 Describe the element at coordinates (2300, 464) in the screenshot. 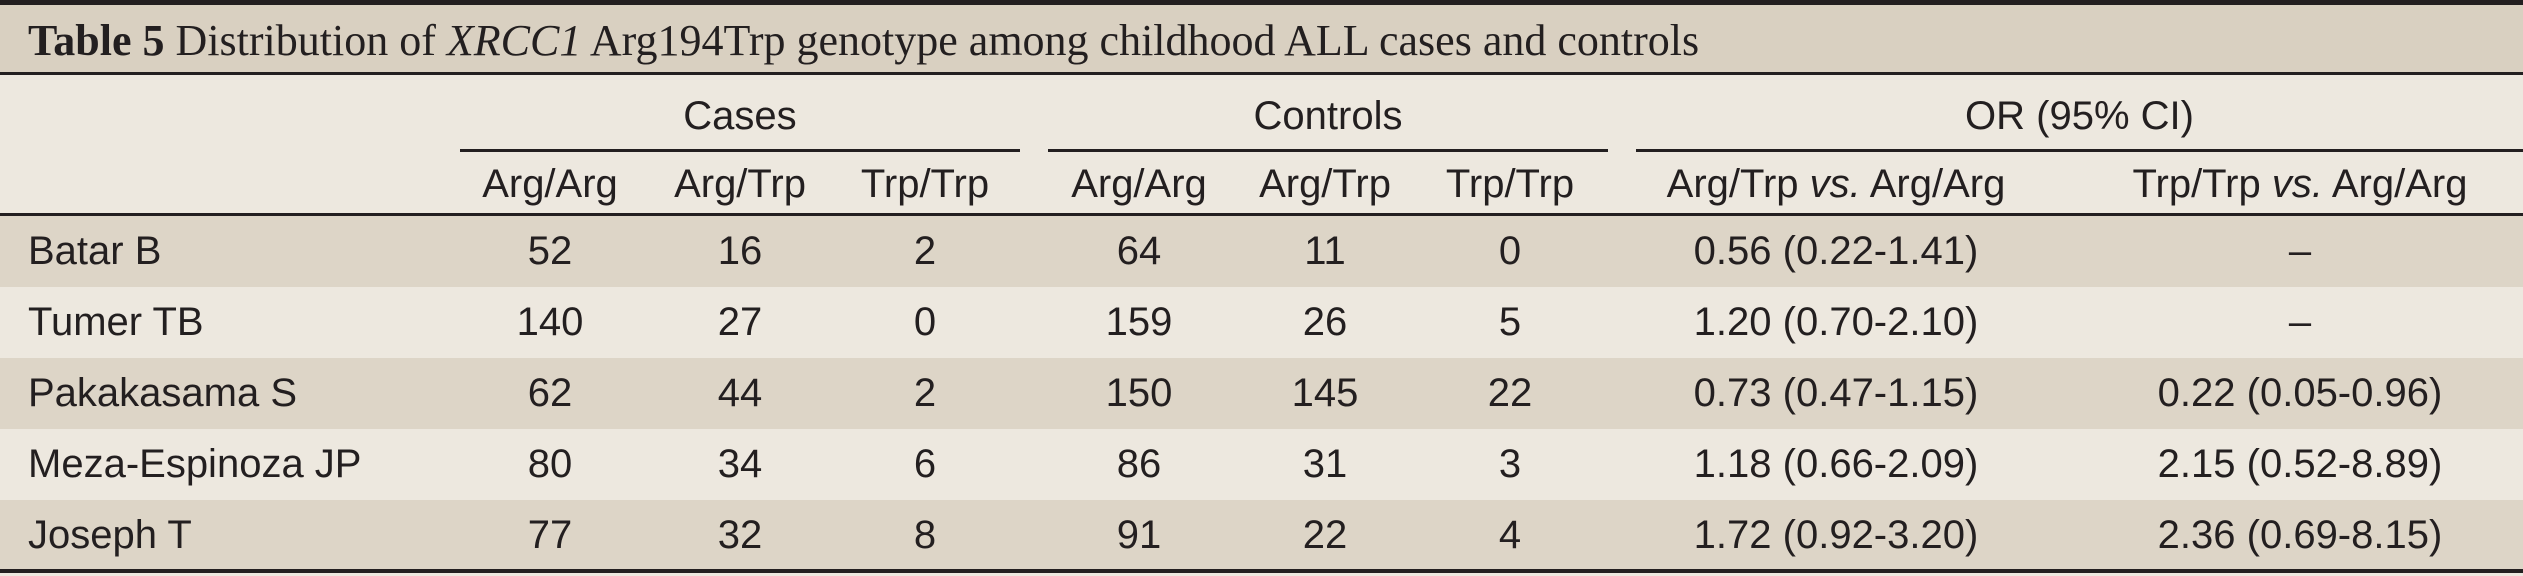

I see `or2-value: 2.15 (0.52-8.89)` at that location.